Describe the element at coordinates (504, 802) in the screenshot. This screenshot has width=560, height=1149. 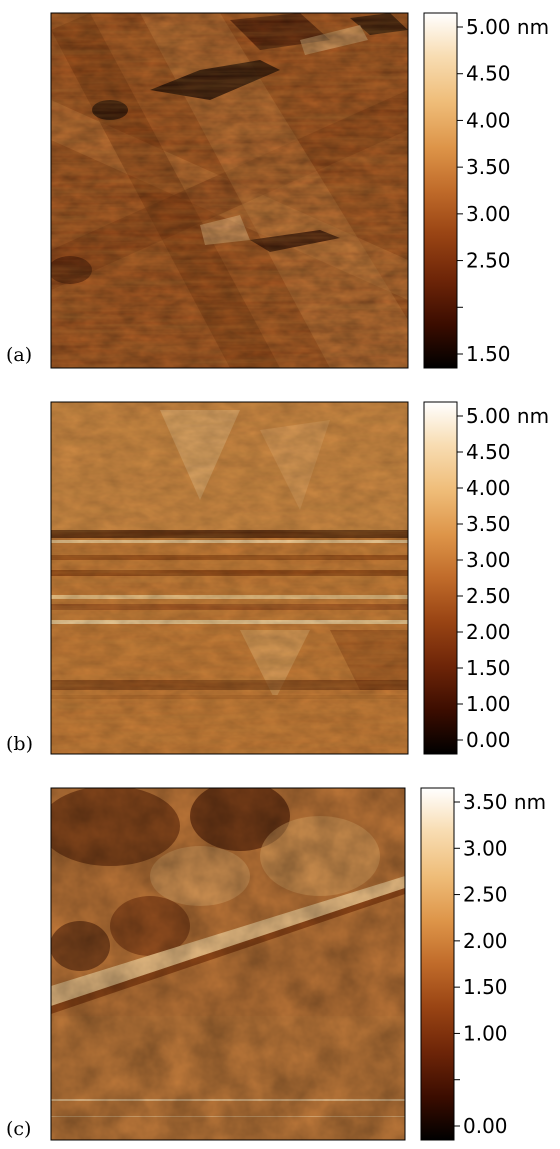
I see `colorbar-tick-label: 3.50 nm` at that location.